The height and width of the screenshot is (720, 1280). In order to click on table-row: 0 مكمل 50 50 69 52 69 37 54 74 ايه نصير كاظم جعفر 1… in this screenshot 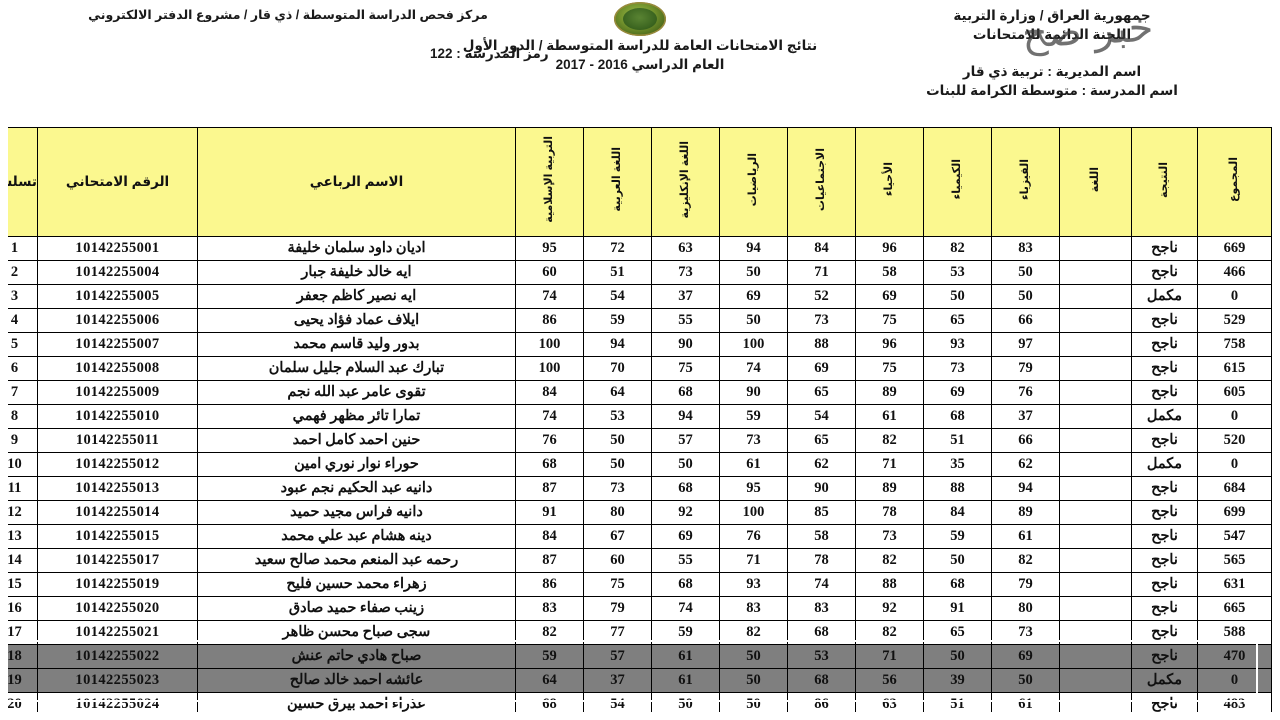, I will do `click(640, 296)`.